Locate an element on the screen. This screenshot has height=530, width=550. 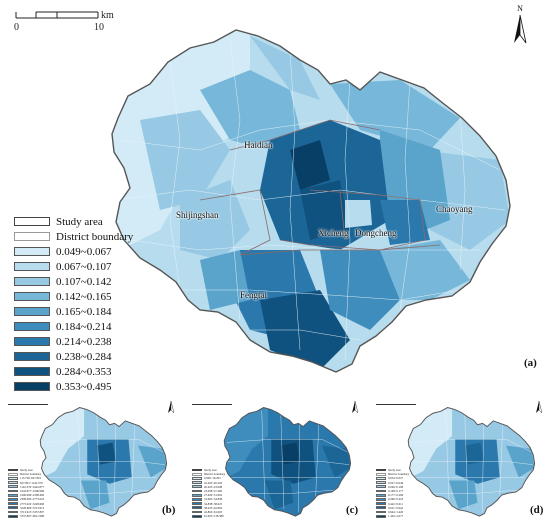
region-south-east is located at coordinates (425, 270).